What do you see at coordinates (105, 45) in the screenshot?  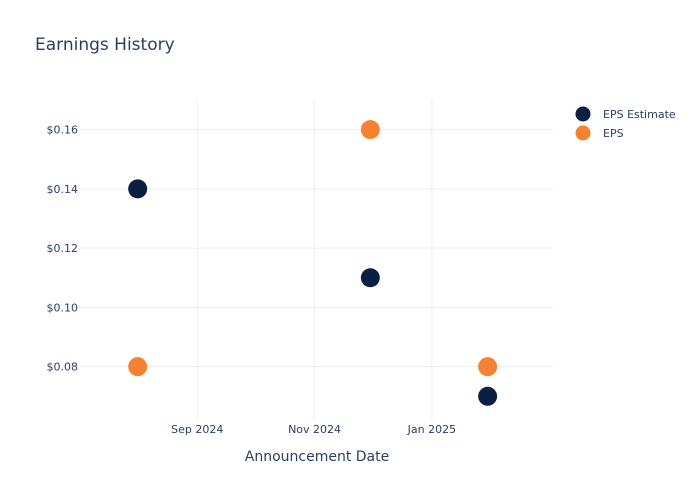 I see `chart-title: Earnings History` at bounding box center [105, 45].